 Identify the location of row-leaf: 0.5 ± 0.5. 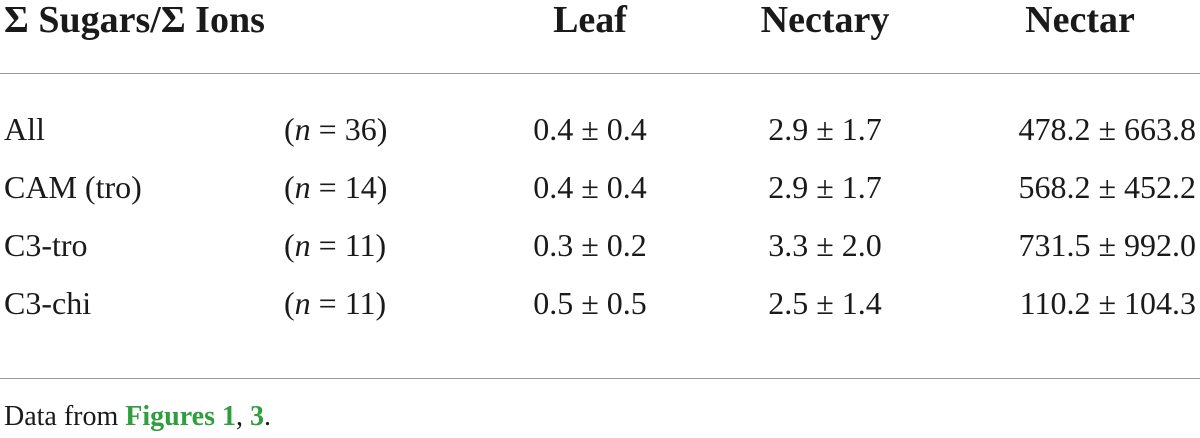
(590, 303).